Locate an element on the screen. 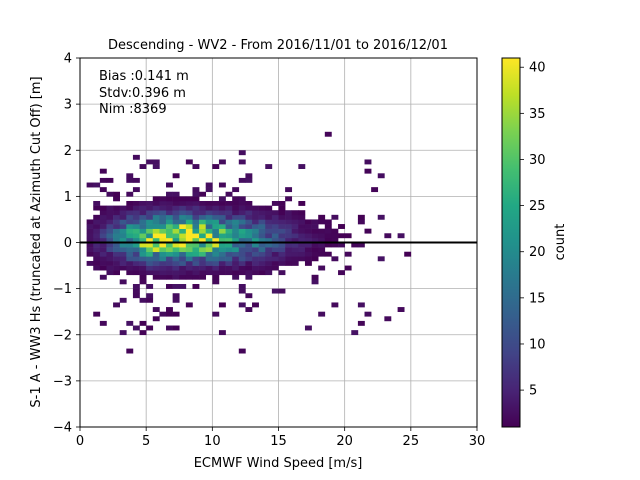 Image resolution: width=640 pixels, height=480 pixels. x-tick-label: 30 is located at coordinates (477, 441).